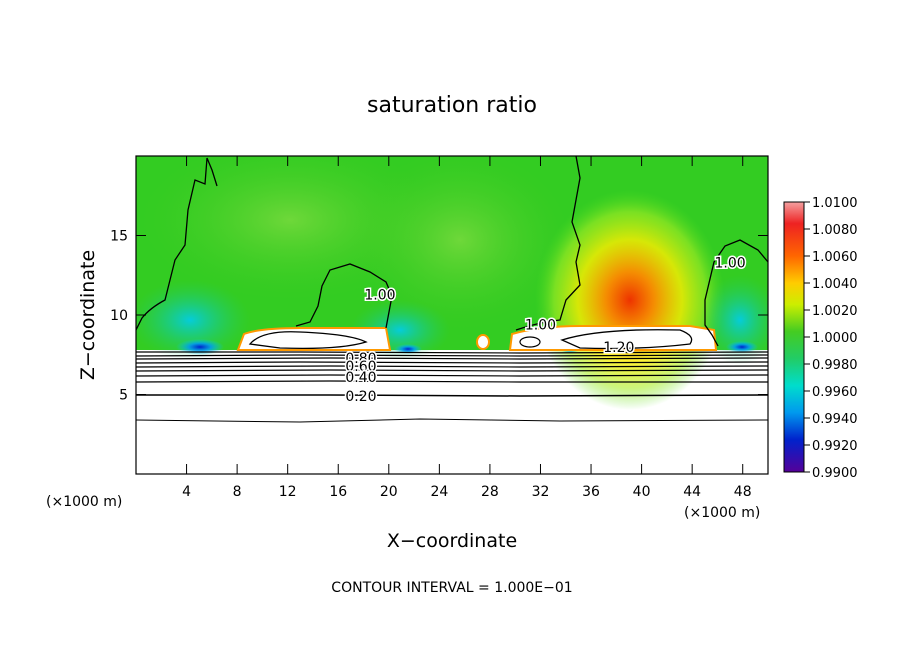 This screenshot has height=654, width=904. What do you see at coordinates (490, 492) in the screenshot?
I see `x-tick-label: 28` at bounding box center [490, 492].